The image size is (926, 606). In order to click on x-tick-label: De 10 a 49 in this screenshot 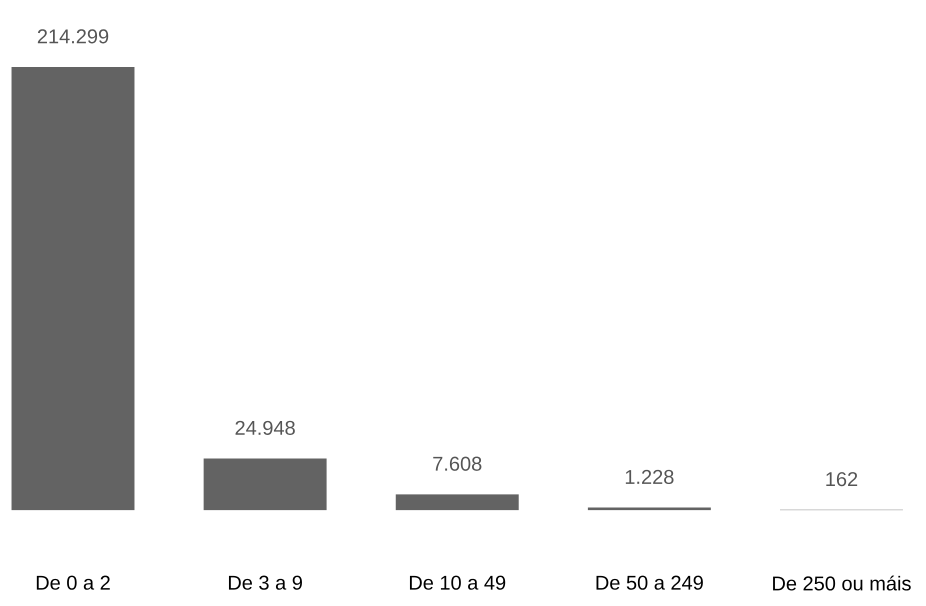, I will do `click(458, 583)`.